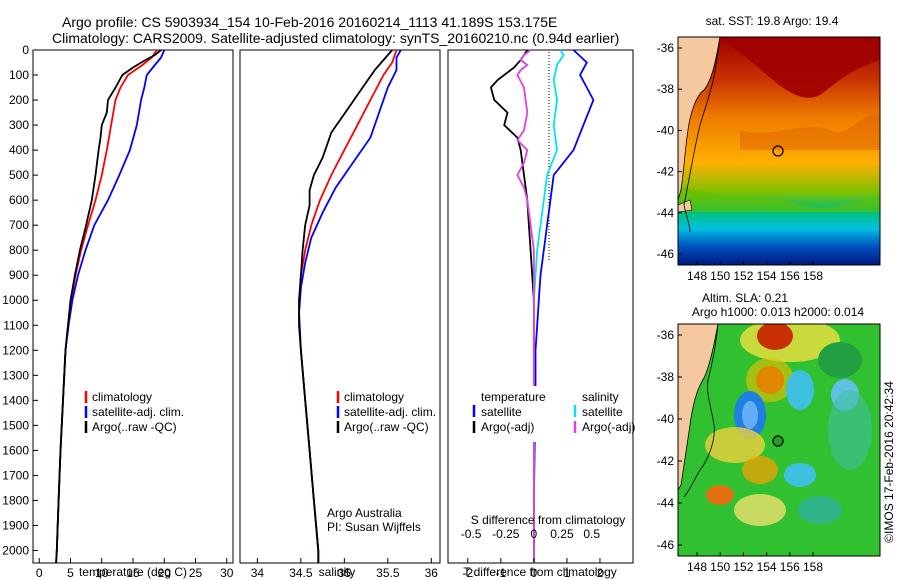  What do you see at coordinates (374, 527) in the screenshot?
I see `annotation-pi: PI: Susan Wijffels` at bounding box center [374, 527].